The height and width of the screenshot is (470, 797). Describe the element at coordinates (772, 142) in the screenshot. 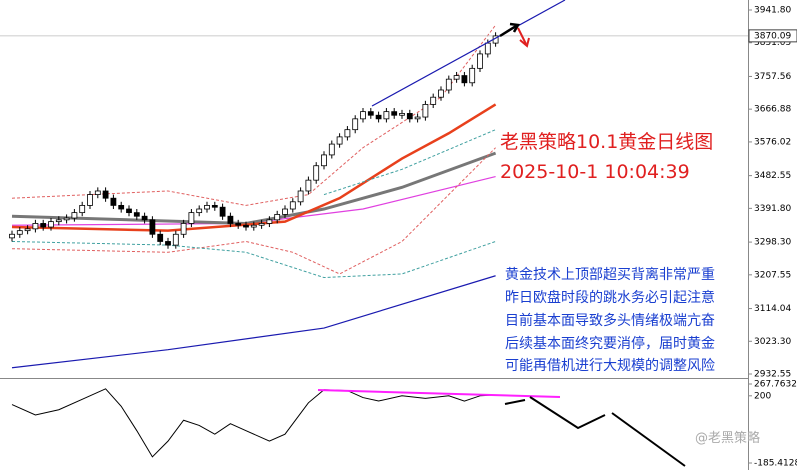

I see `y-tick-label: 3576.02` at that location.